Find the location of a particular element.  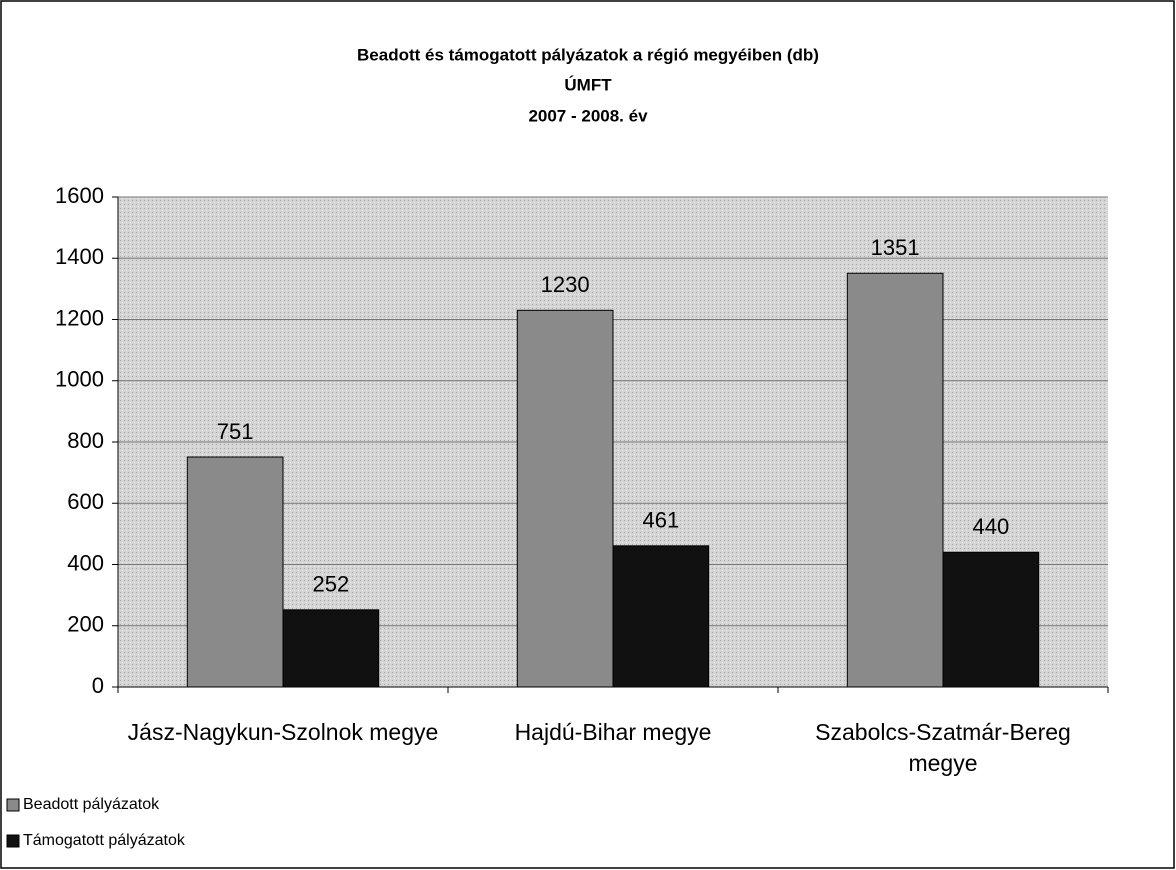

y-tick-label: 1200 is located at coordinates (79, 317).